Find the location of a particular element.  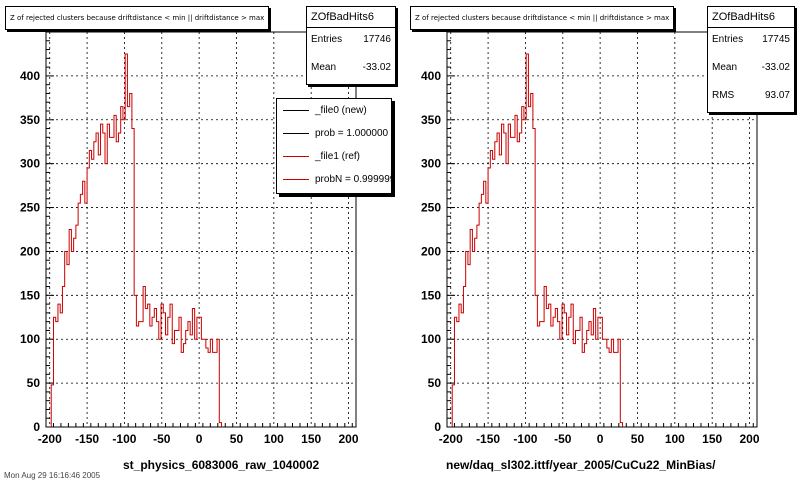

legend-line-prob is located at coordinates (296, 133).